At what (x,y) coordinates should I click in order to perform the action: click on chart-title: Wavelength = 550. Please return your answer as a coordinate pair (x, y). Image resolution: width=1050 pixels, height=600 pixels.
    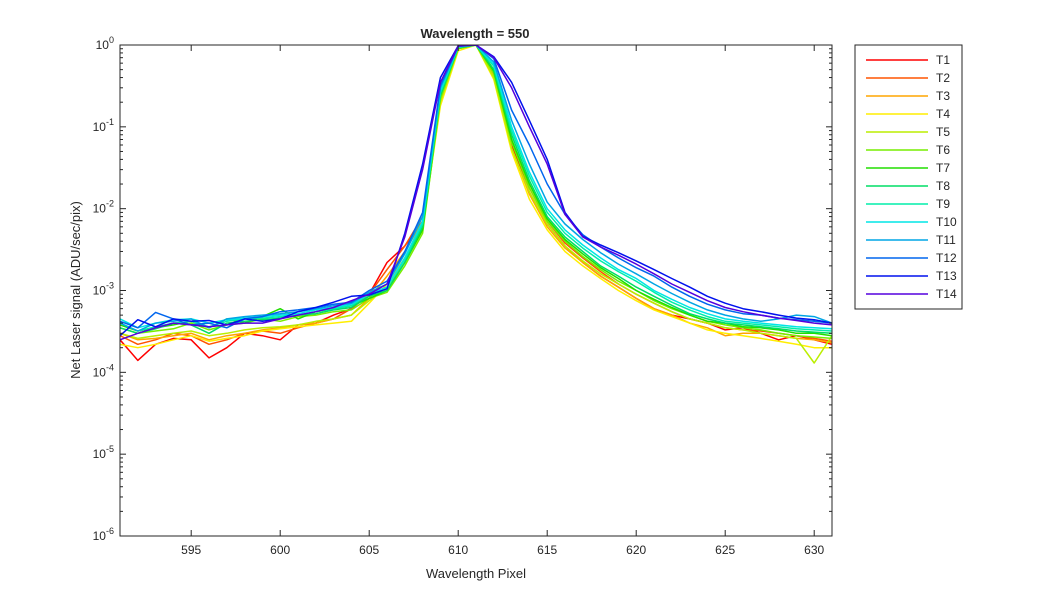
    Looking at the image, I should click on (475, 33).